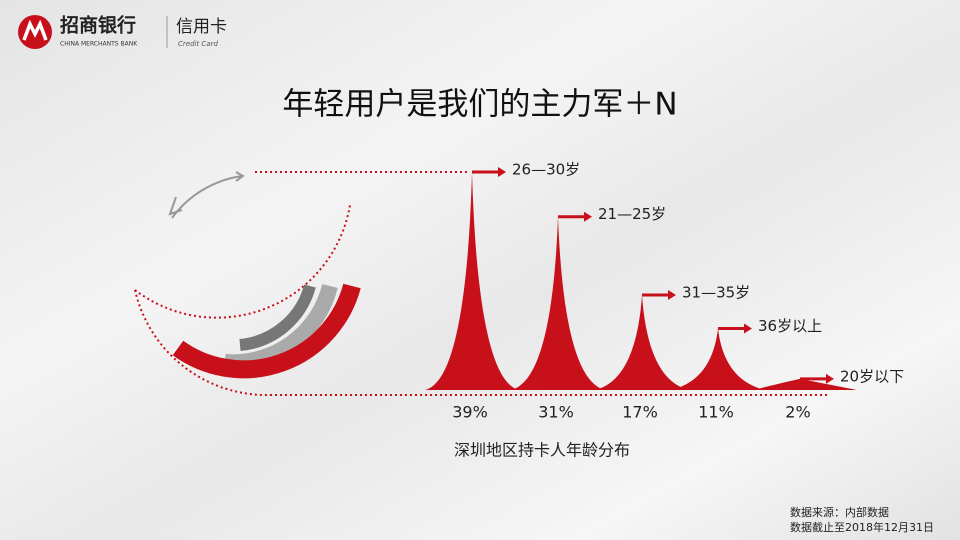 Image resolution: width=960 pixels, height=540 pixels. I want to click on category-label: 31—35岁, so click(716, 292).